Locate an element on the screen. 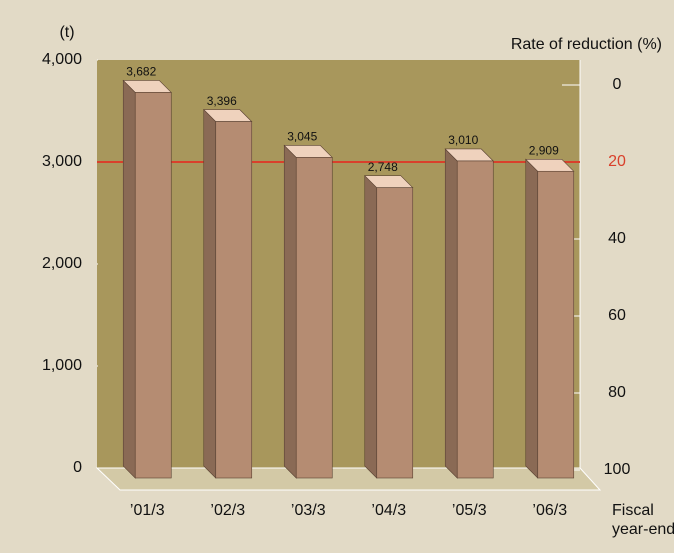 The image size is (674, 553). x-tick-label: ’03/3 is located at coordinates (308, 510).